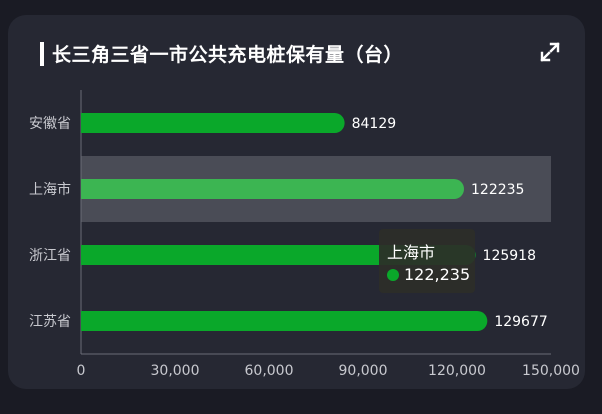 The width and height of the screenshot is (602, 414). Describe the element at coordinates (81, 371) in the screenshot. I see `x-tick-label-0: 0` at that location.